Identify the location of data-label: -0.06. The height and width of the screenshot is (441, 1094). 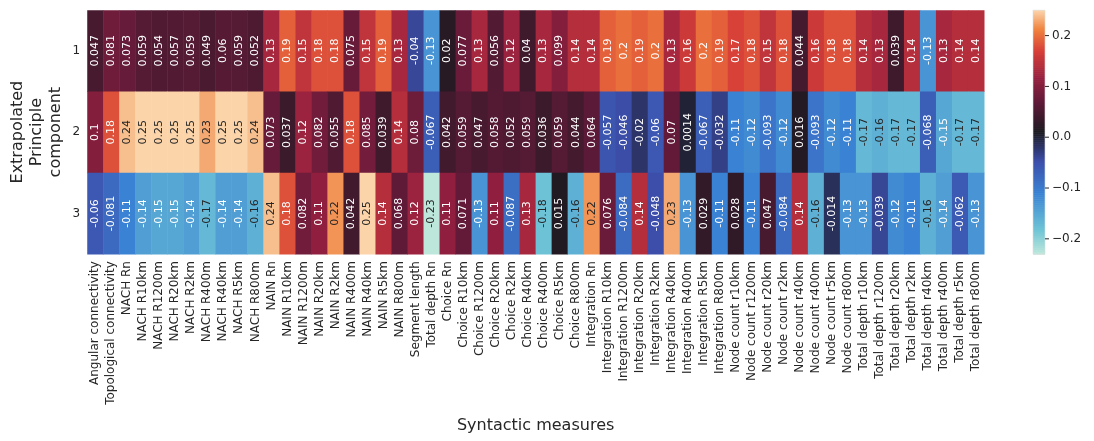
(655, 132).